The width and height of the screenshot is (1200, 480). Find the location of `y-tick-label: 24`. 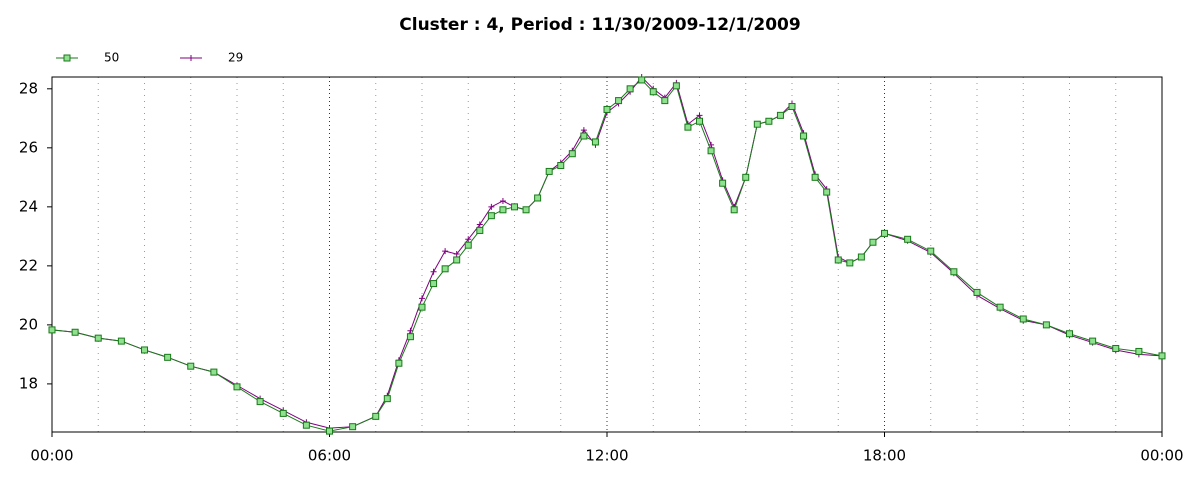

y-tick-label: 24 is located at coordinates (28, 206).